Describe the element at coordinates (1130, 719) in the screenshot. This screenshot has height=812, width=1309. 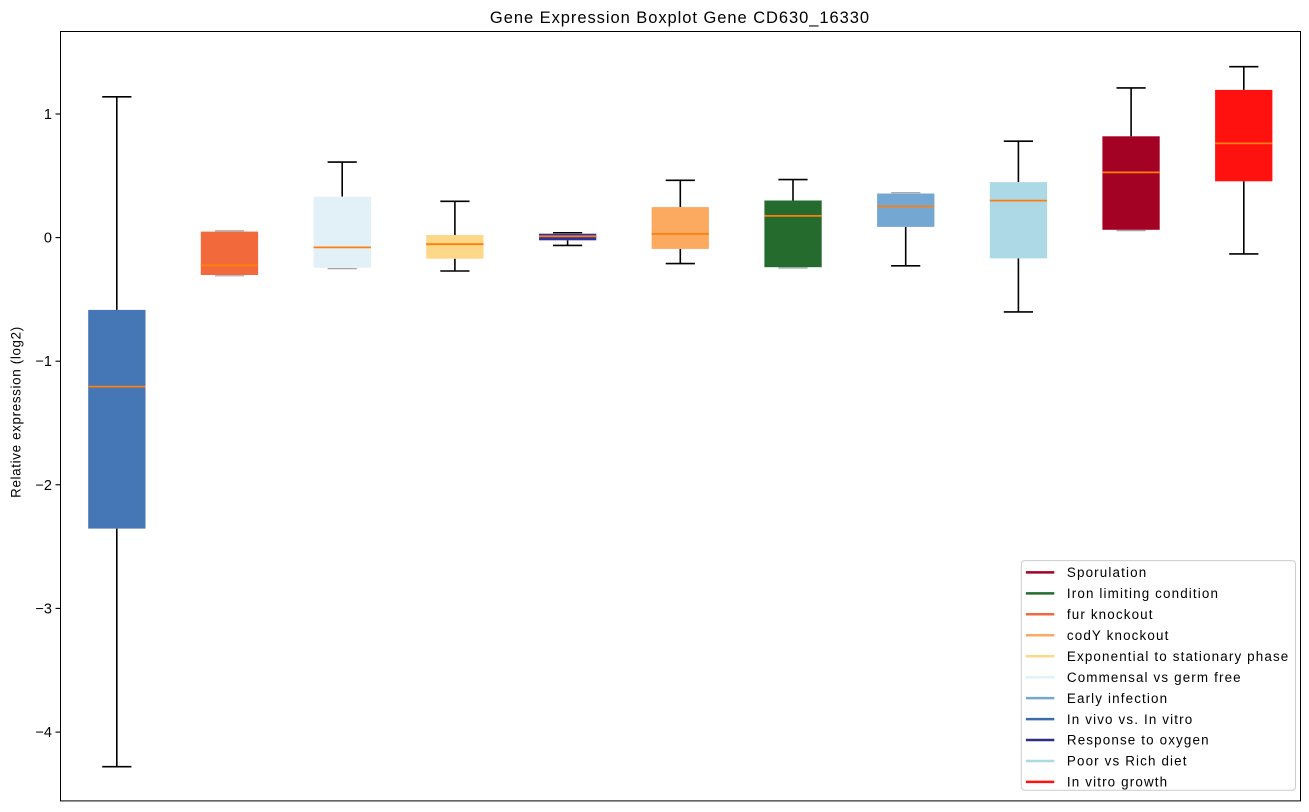
I see `svg-text: In vivo vs. In vitro` at that location.